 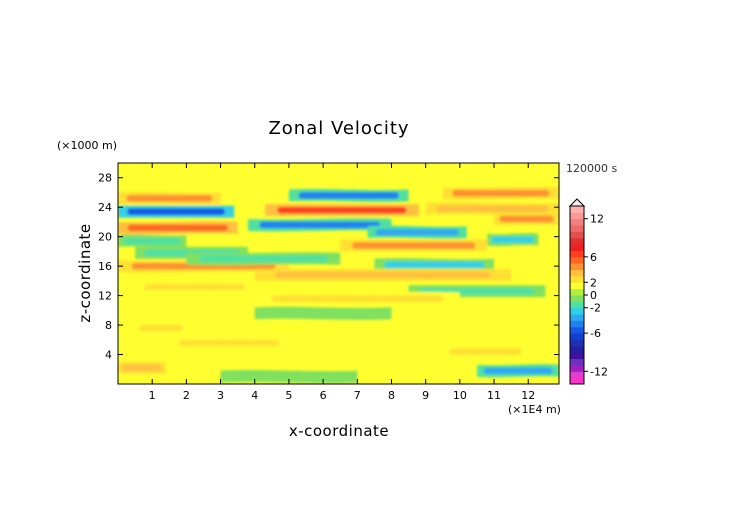 What do you see at coordinates (220, 395) in the screenshot?
I see `x-tick-label: 3` at bounding box center [220, 395].